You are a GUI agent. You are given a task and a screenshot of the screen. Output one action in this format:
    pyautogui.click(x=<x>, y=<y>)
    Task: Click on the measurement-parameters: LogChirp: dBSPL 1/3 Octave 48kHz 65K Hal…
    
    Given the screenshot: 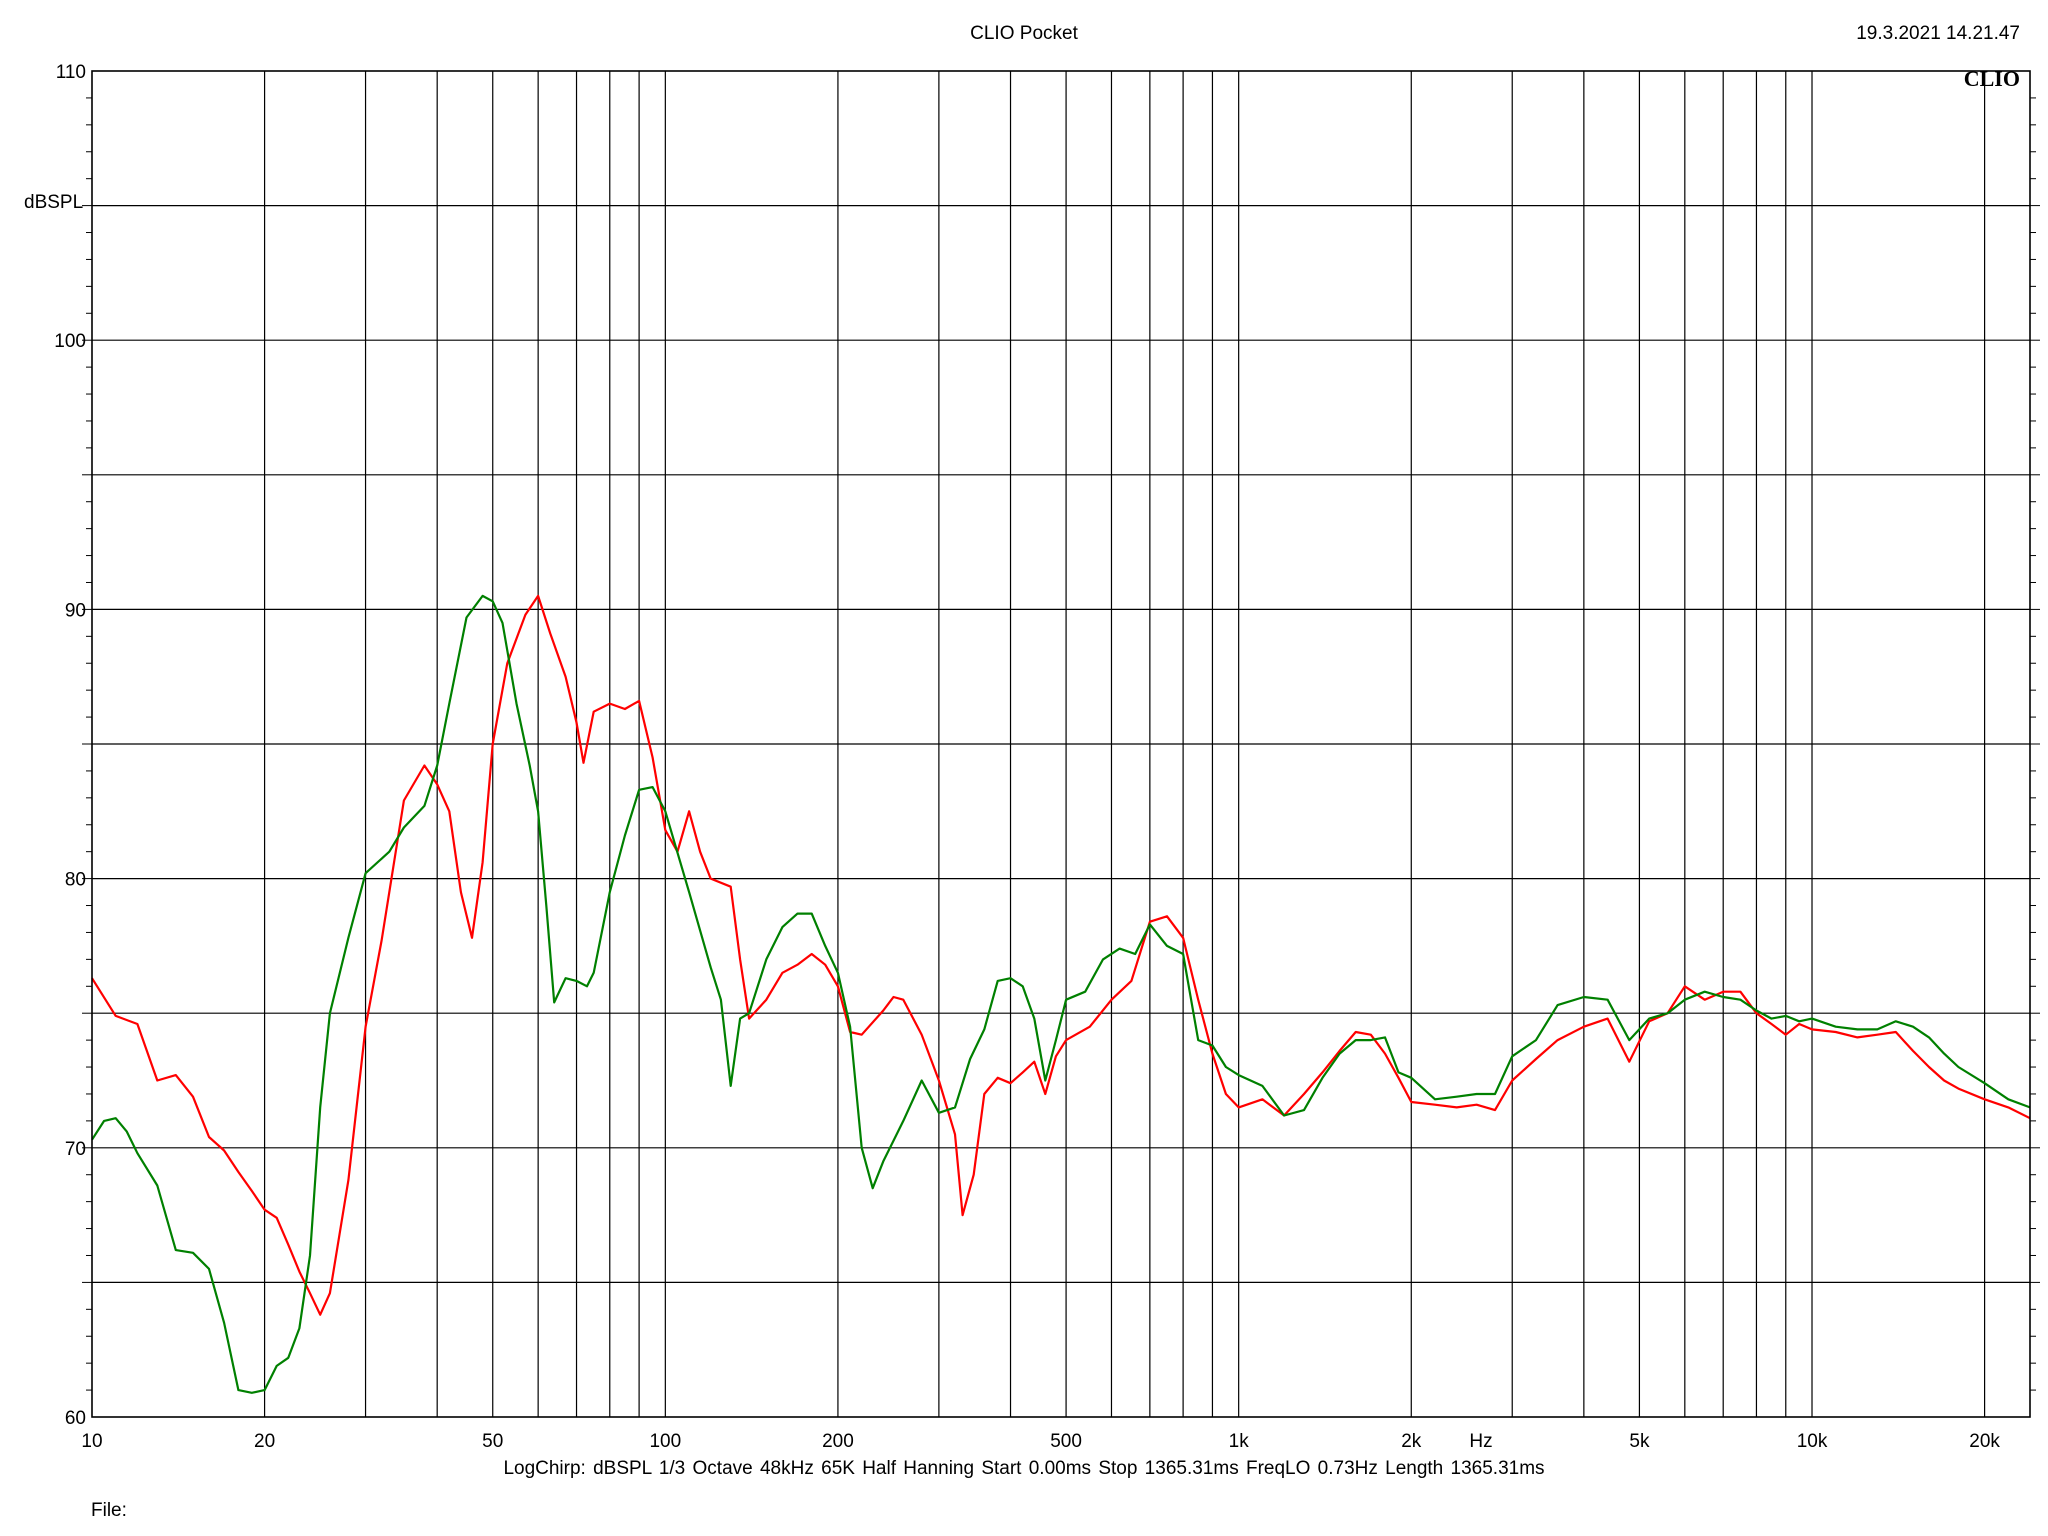 What is the action you would take?
    pyautogui.click(x=1024, y=1468)
    